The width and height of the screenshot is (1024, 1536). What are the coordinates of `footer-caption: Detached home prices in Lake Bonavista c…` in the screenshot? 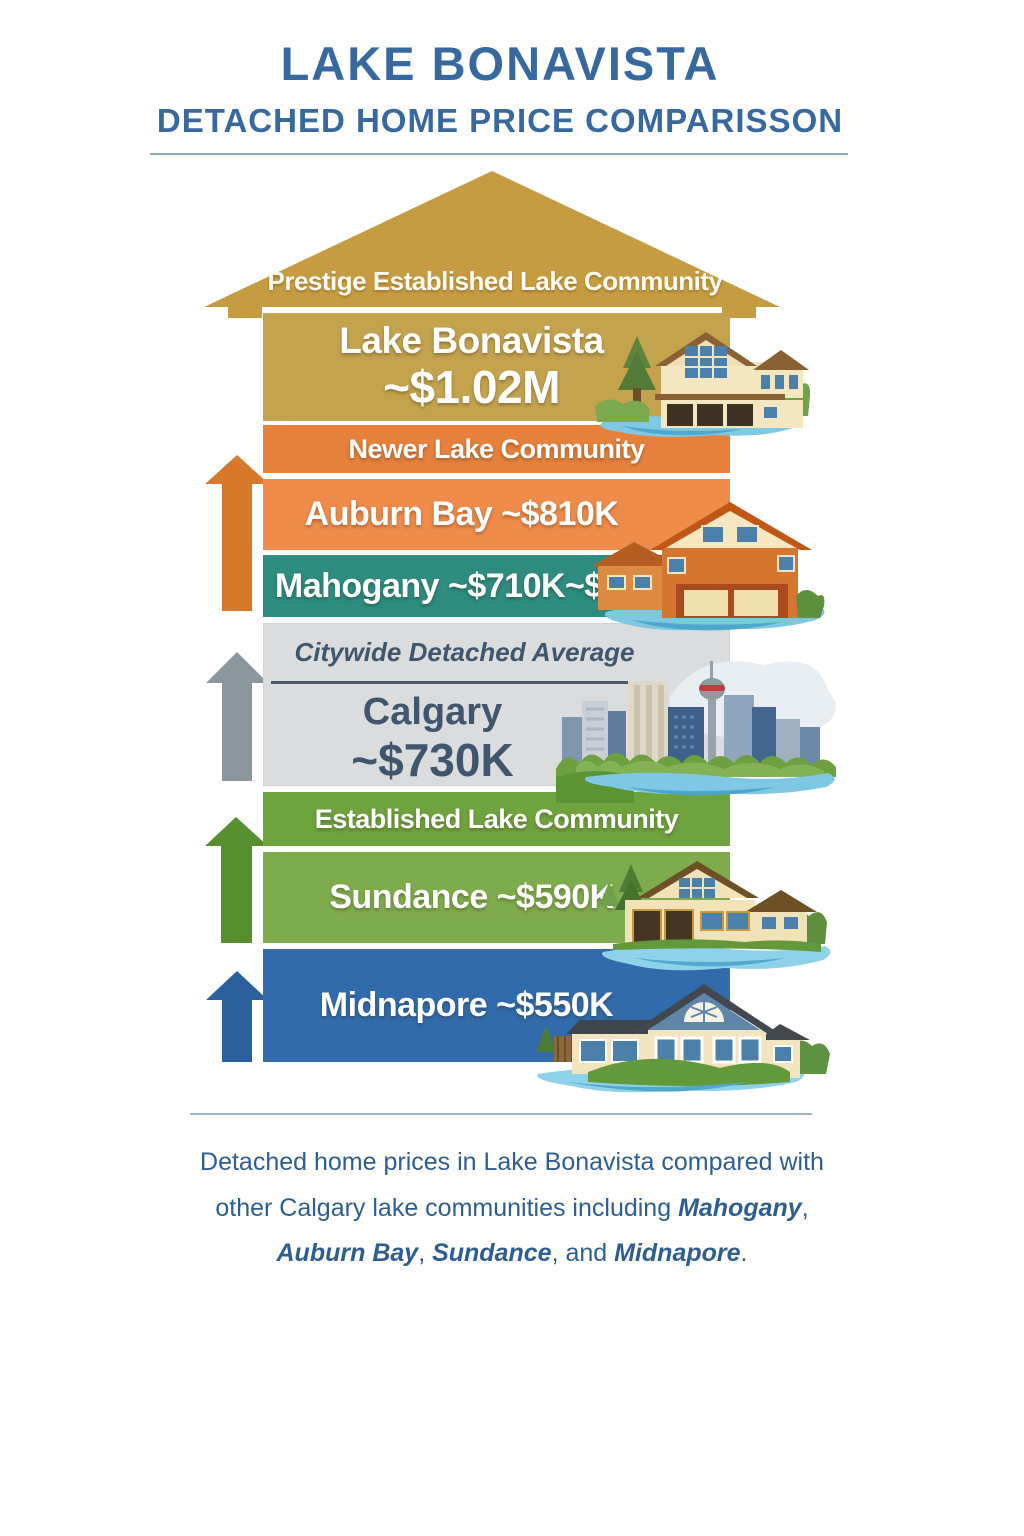 It's located at (512, 1207).